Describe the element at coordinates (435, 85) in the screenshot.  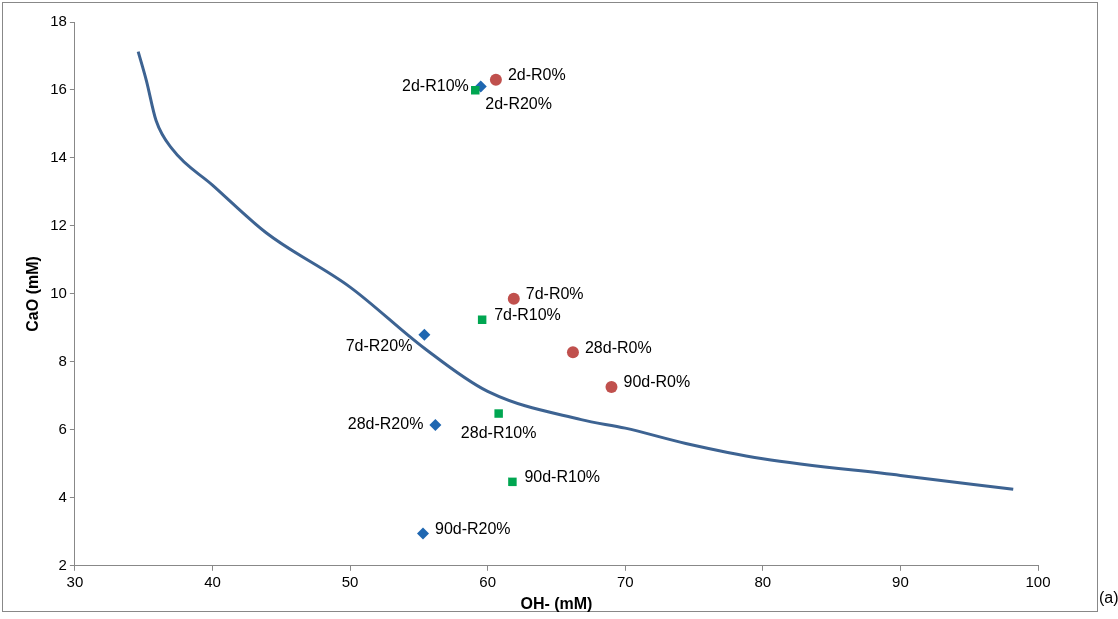
I see `data-label: 2d-R10%` at that location.